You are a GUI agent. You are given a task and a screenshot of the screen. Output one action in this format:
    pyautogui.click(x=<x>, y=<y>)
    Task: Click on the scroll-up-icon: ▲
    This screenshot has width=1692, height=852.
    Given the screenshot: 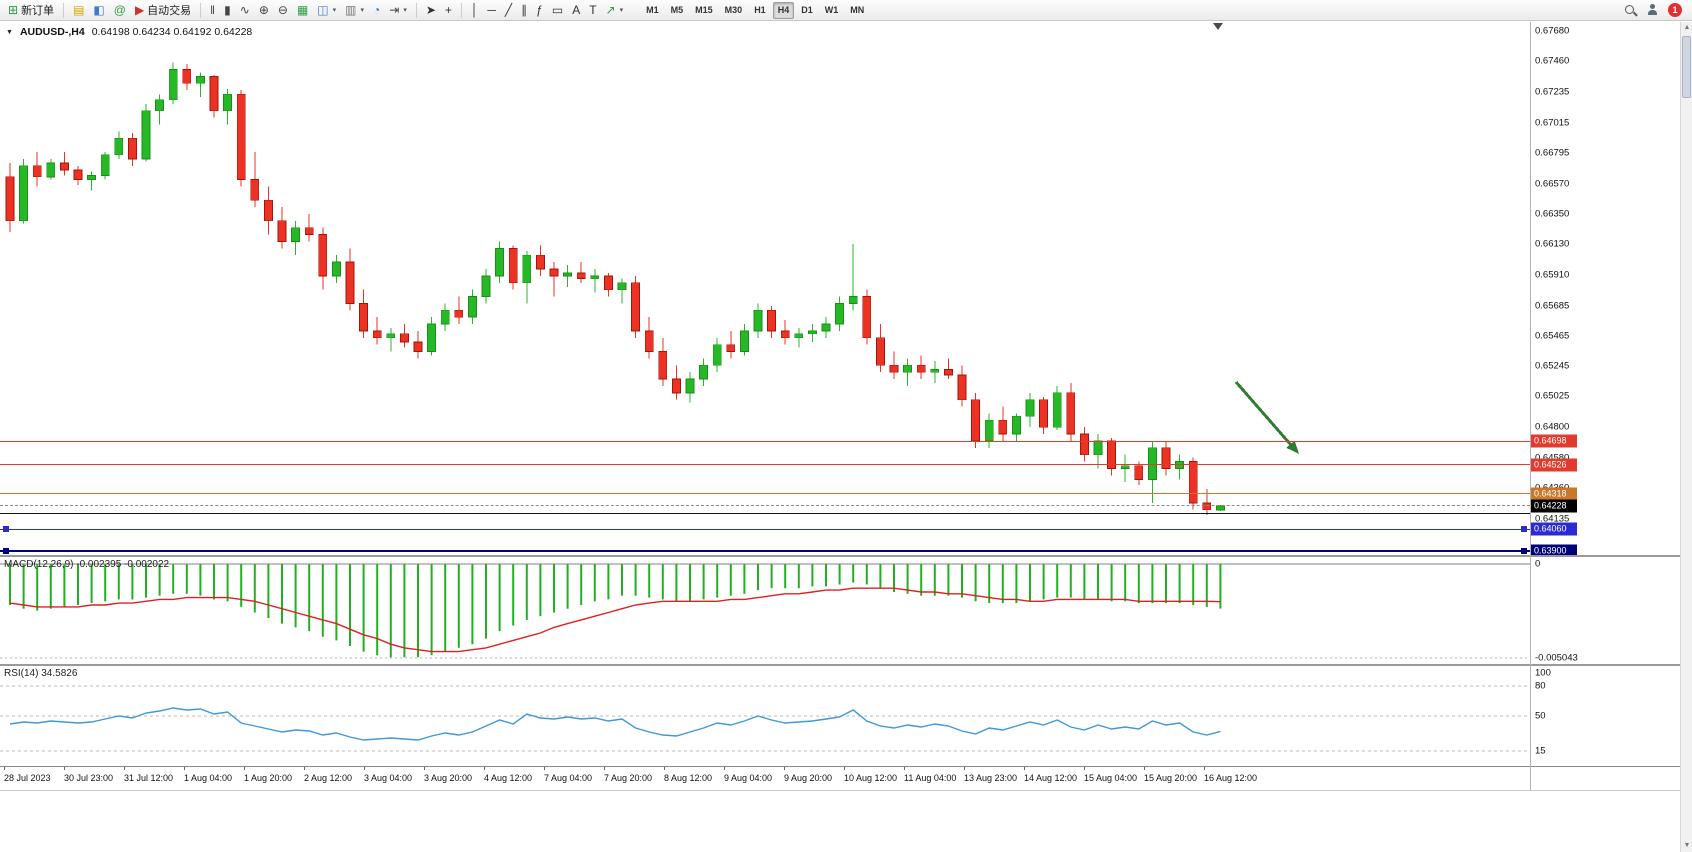 What is the action you would take?
    pyautogui.click(x=1687, y=27)
    